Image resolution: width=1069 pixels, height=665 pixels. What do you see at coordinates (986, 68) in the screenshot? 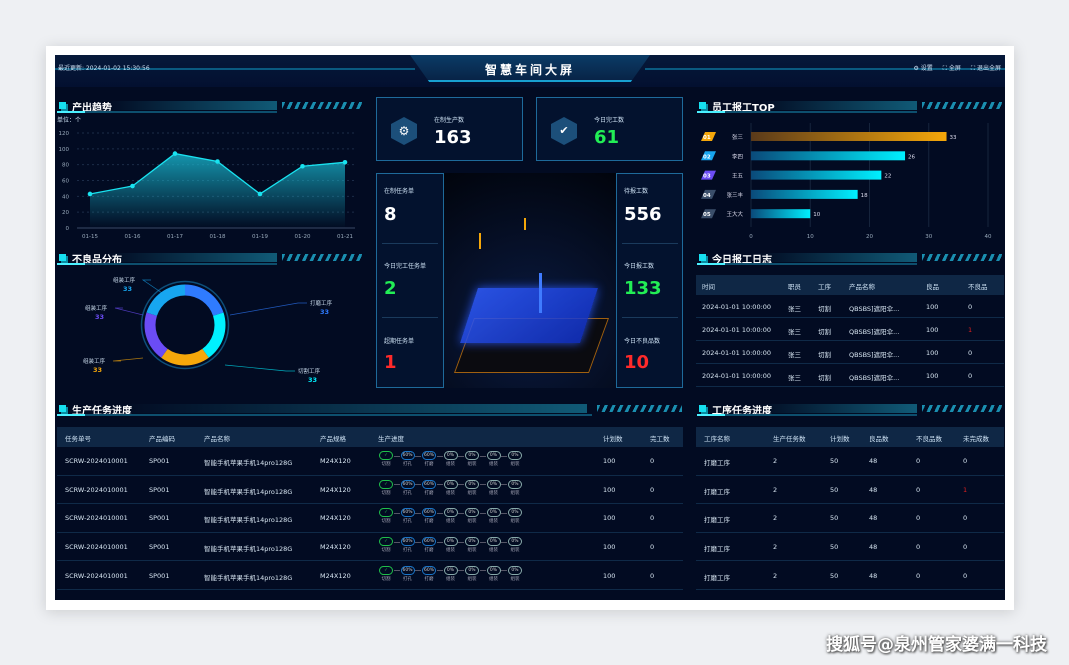
I see `exit-fullscreen-button: ⛶ 退出全屏` at bounding box center [986, 68].